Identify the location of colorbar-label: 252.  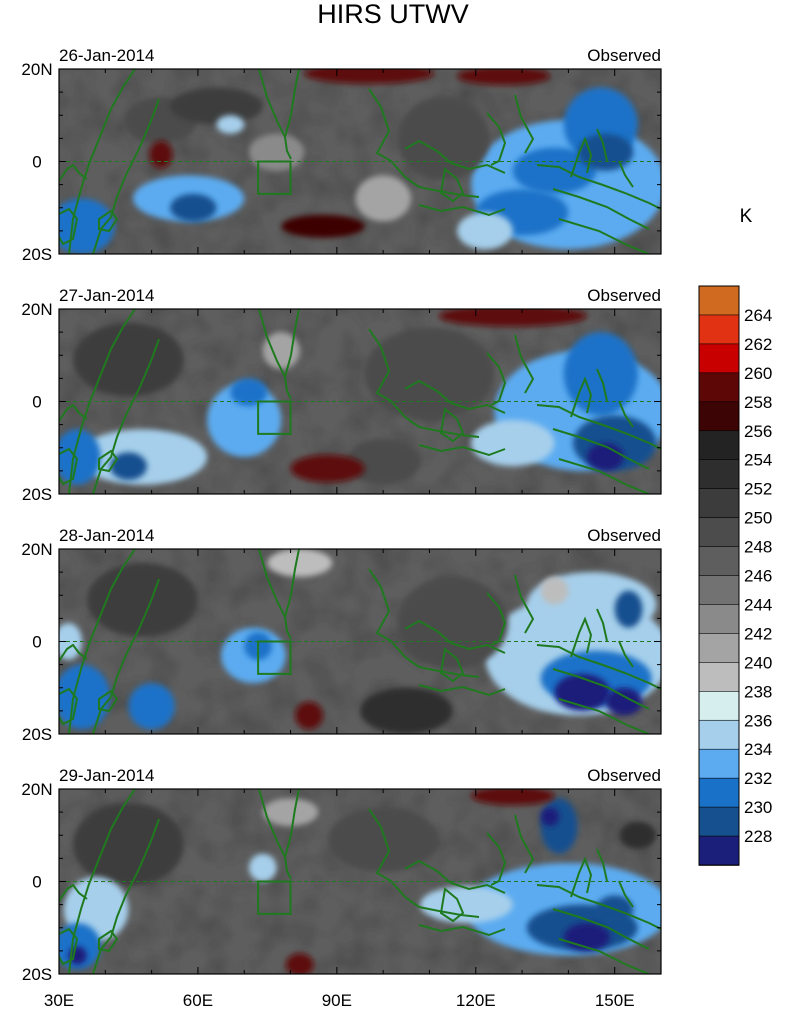
(758, 489).